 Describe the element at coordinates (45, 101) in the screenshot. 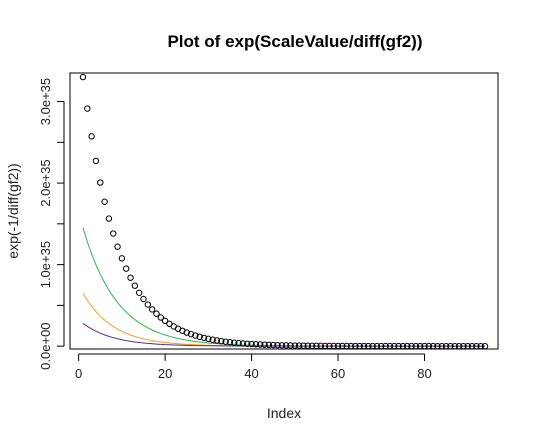

I see `y-tick-label: 3.0e+35` at that location.